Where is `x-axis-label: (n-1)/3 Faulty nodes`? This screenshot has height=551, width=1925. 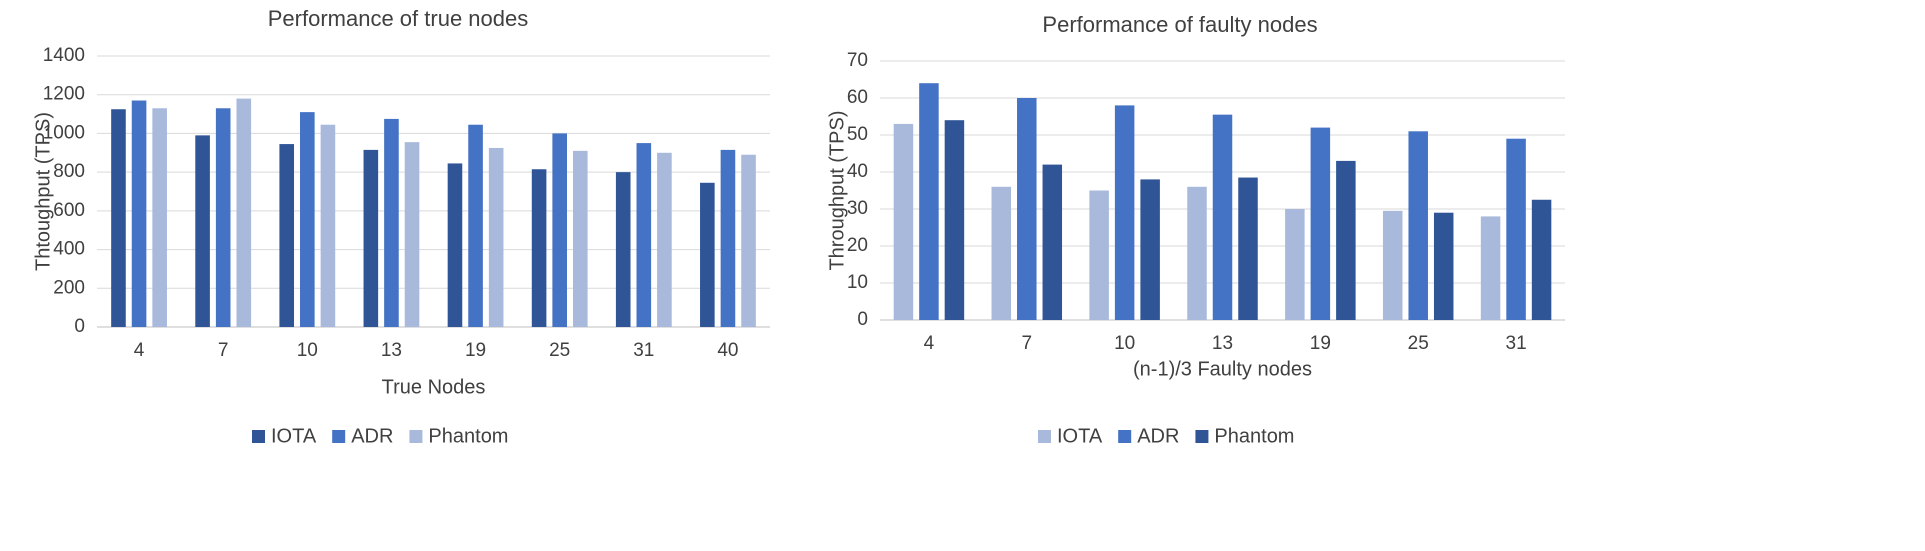
x-axis-label: (n-1)/3 Faulty nodes is located at coordinates (1222, 369).